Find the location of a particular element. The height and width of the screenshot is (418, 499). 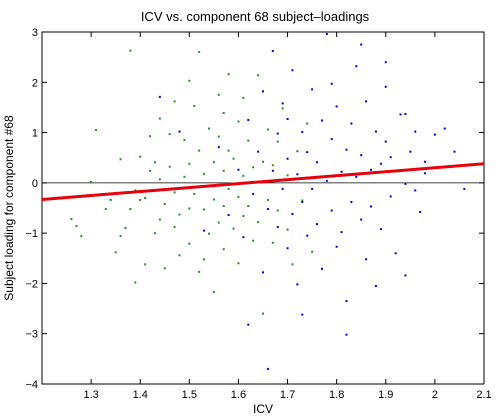

chart-title: ICV vs. component 68 subject–loadings is located at coordinates (255, 16).